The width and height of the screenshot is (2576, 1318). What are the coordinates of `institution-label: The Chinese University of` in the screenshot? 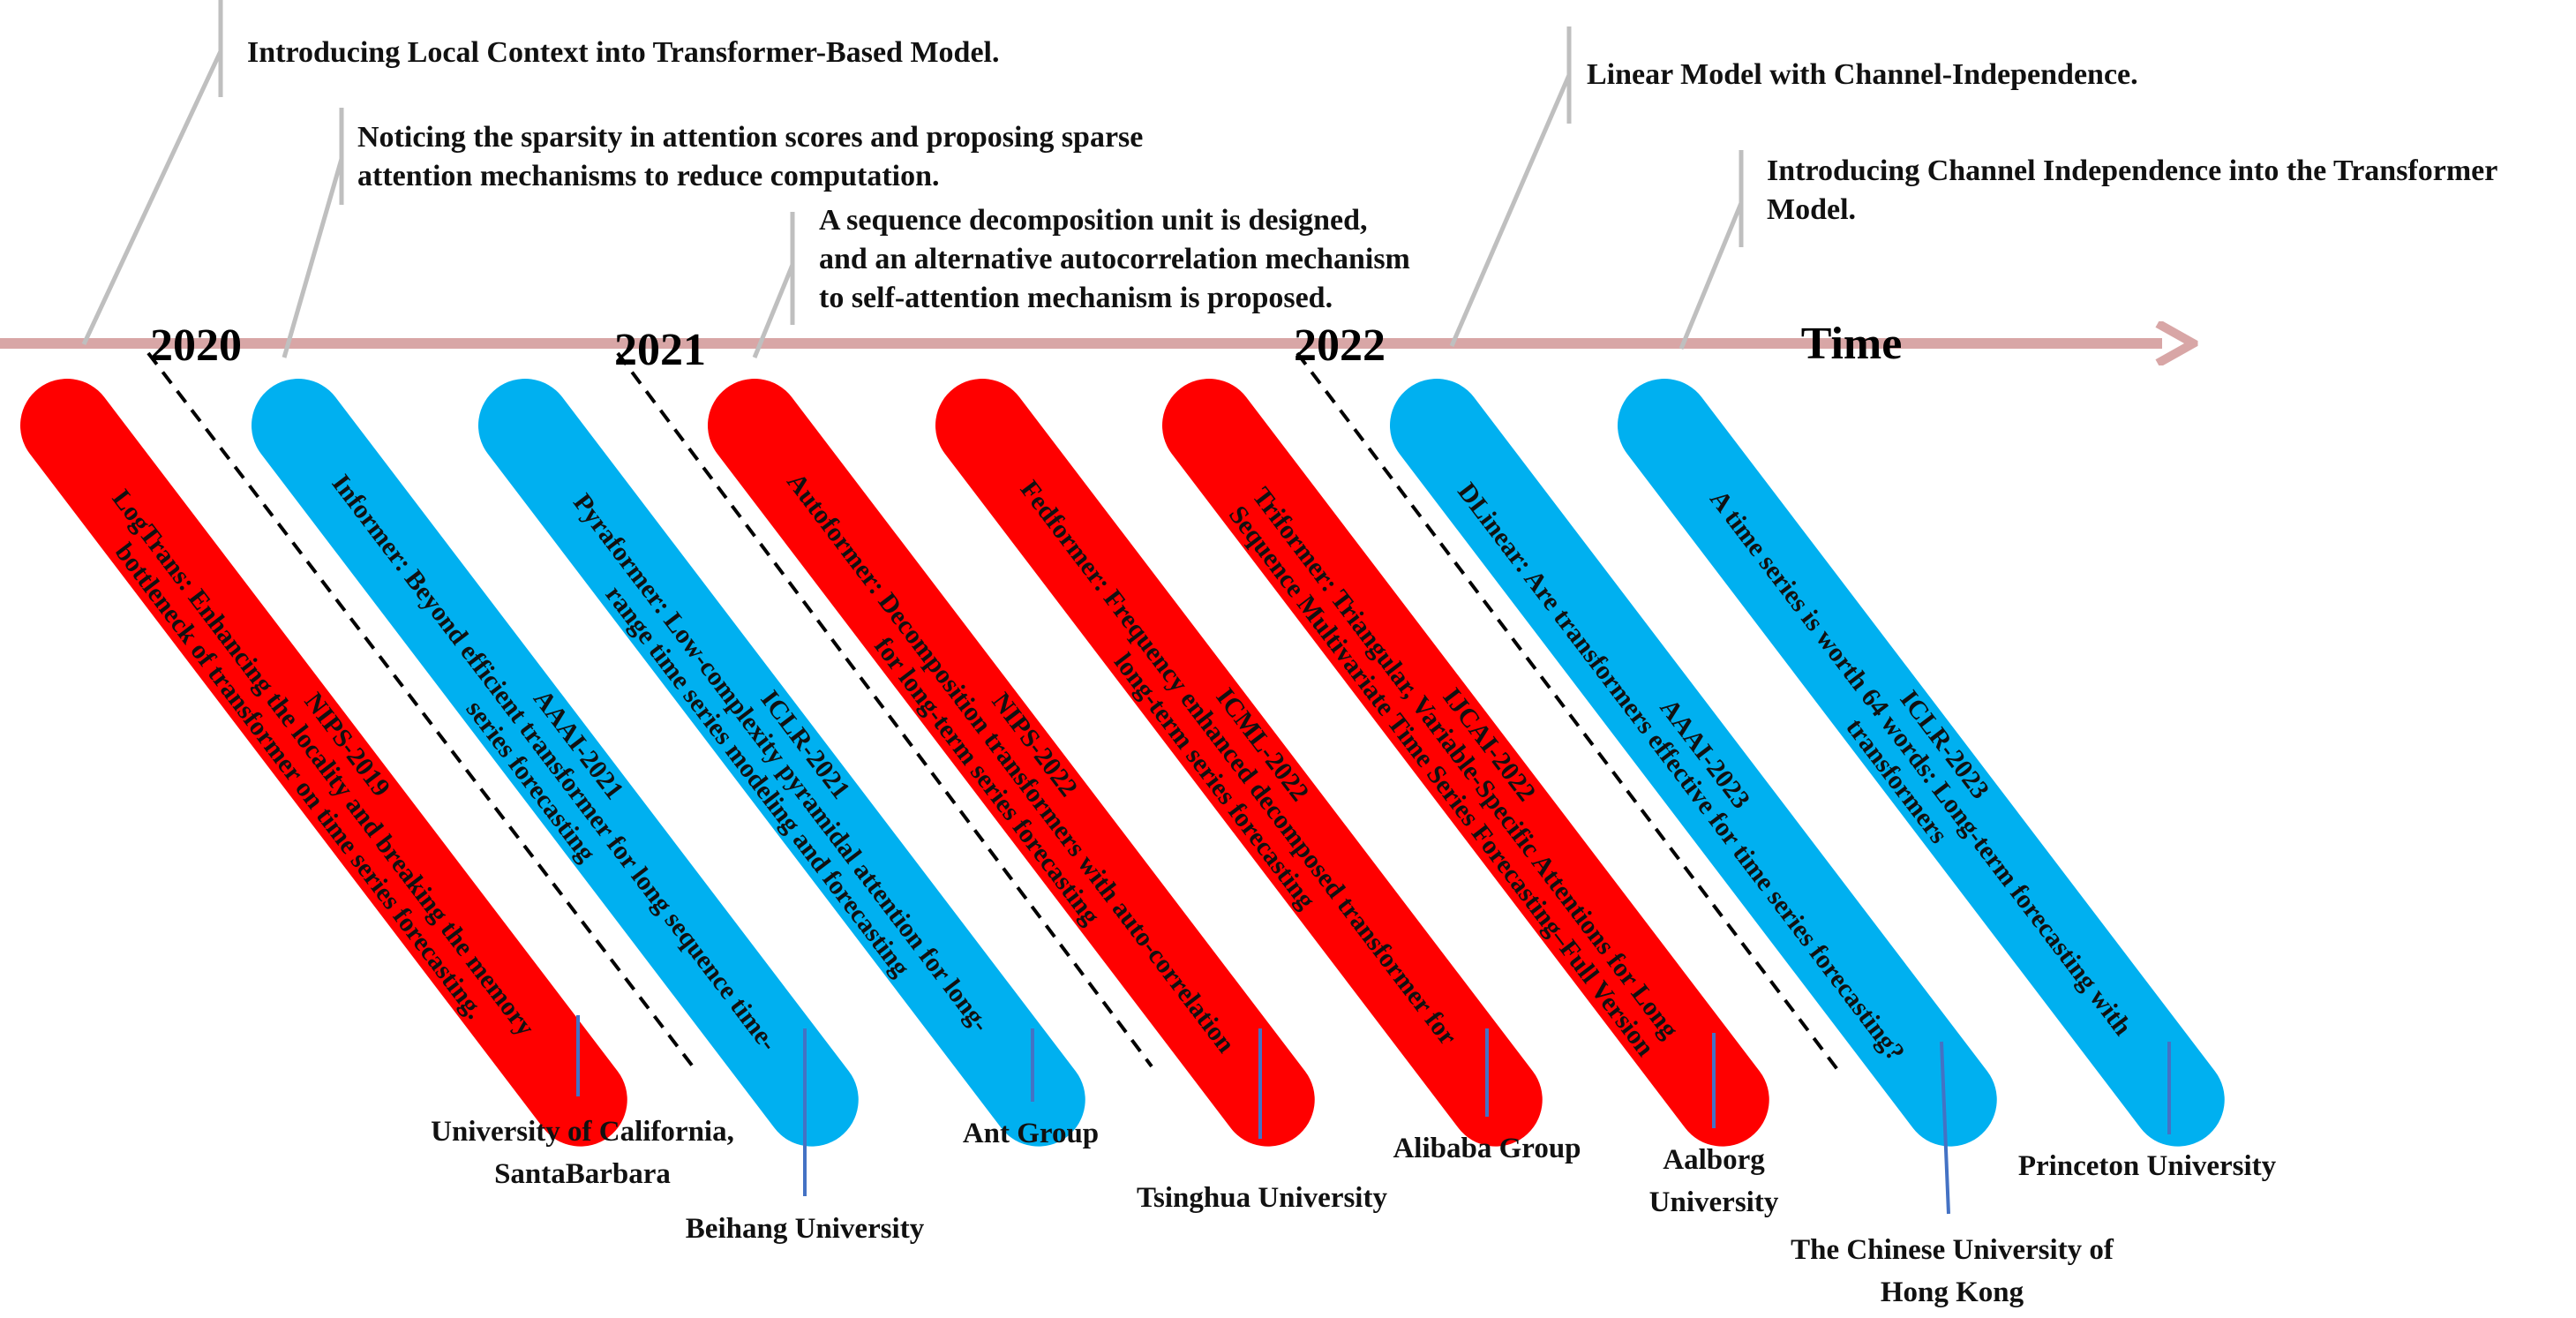 It's located at (1952, 1250).